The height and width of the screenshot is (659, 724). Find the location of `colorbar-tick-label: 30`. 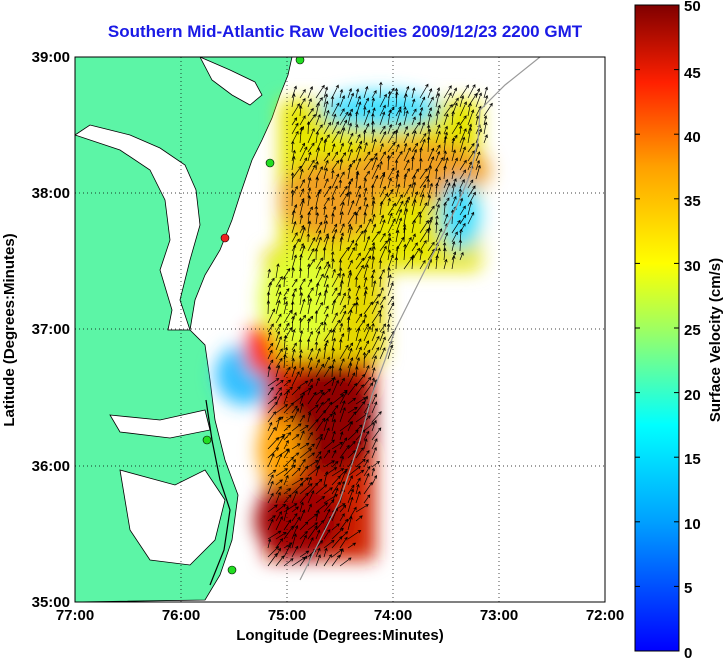

colorbar-tick-label: 30 is located at coordinates (692, 266).